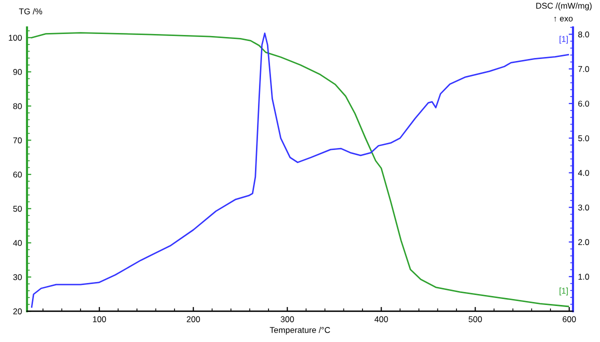 Image resolution: width=600 pixels, height=342 pixels. Describe the element at coordinates (30, 11) in the screenshot. I see `y-axis-title: TG /%` at that location.